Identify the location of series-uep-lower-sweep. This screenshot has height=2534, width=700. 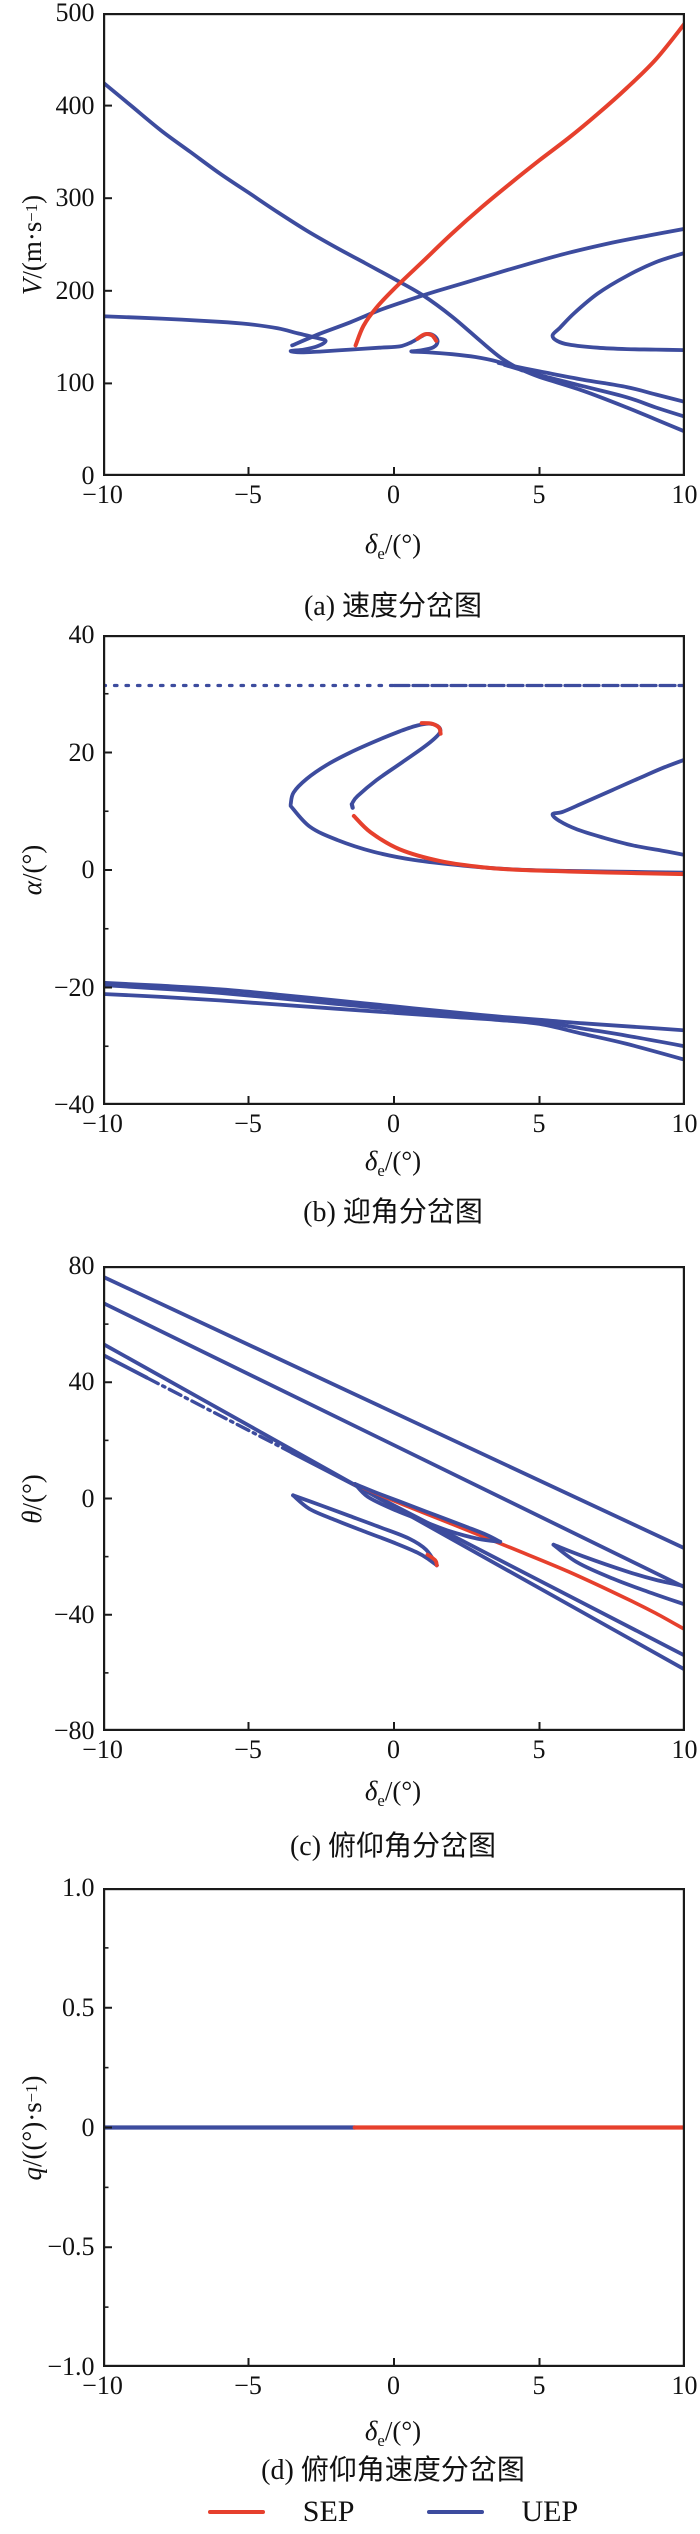
(486, 839).